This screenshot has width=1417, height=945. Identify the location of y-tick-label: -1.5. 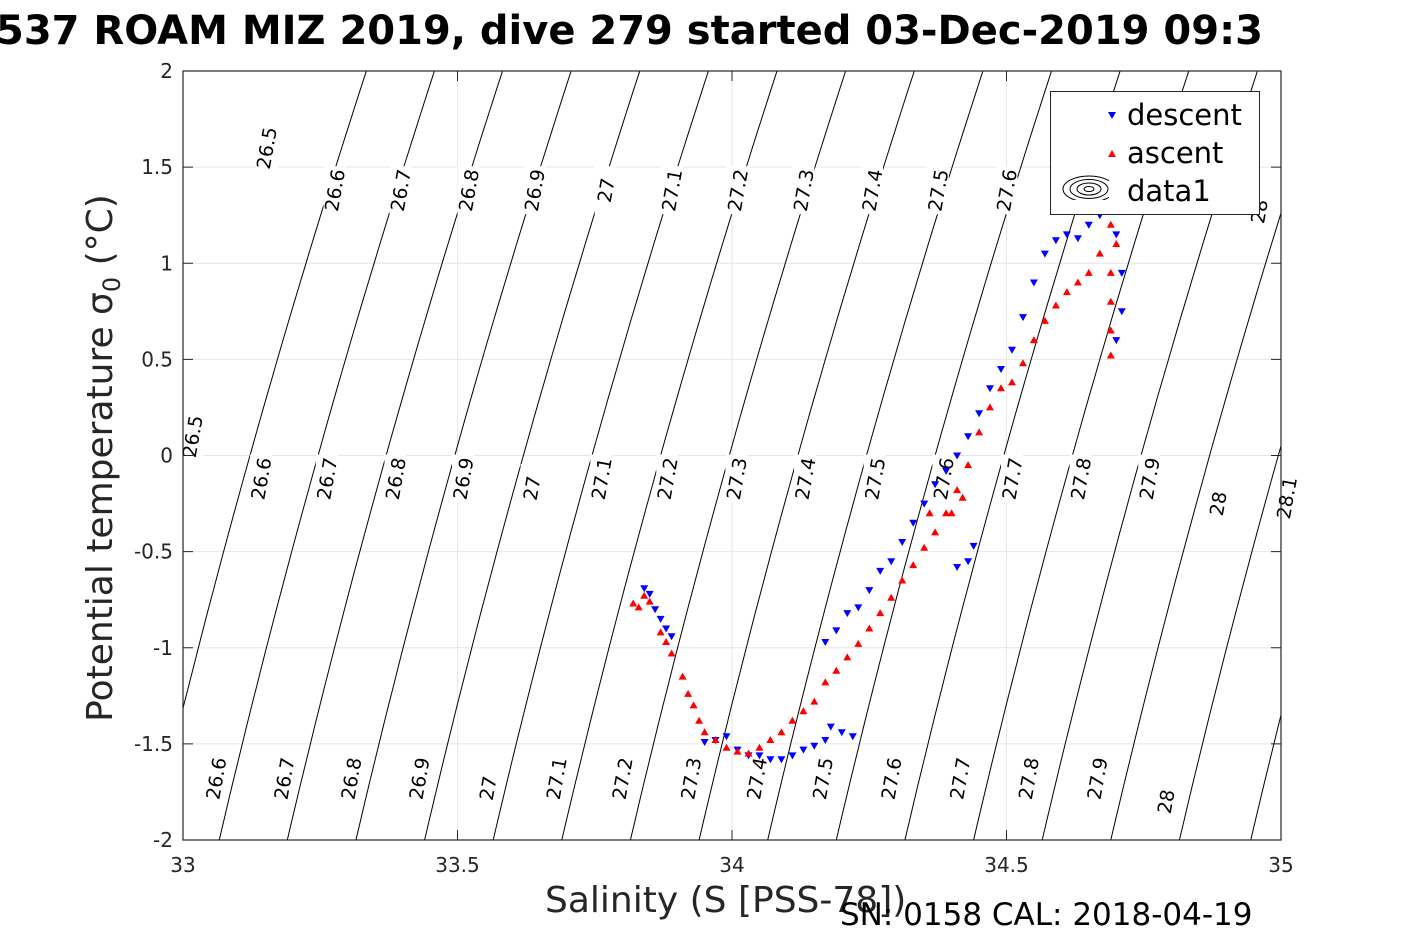
(153, 744).